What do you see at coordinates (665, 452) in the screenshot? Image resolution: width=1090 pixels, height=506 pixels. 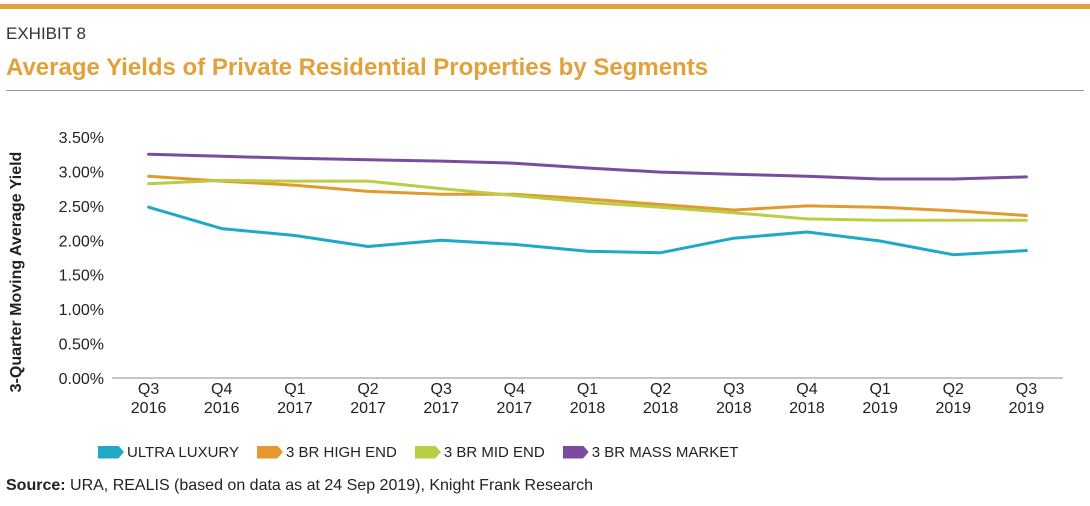 I see `legend-label: 3 BR MASS MARKET` at bounding box center [665, 452].